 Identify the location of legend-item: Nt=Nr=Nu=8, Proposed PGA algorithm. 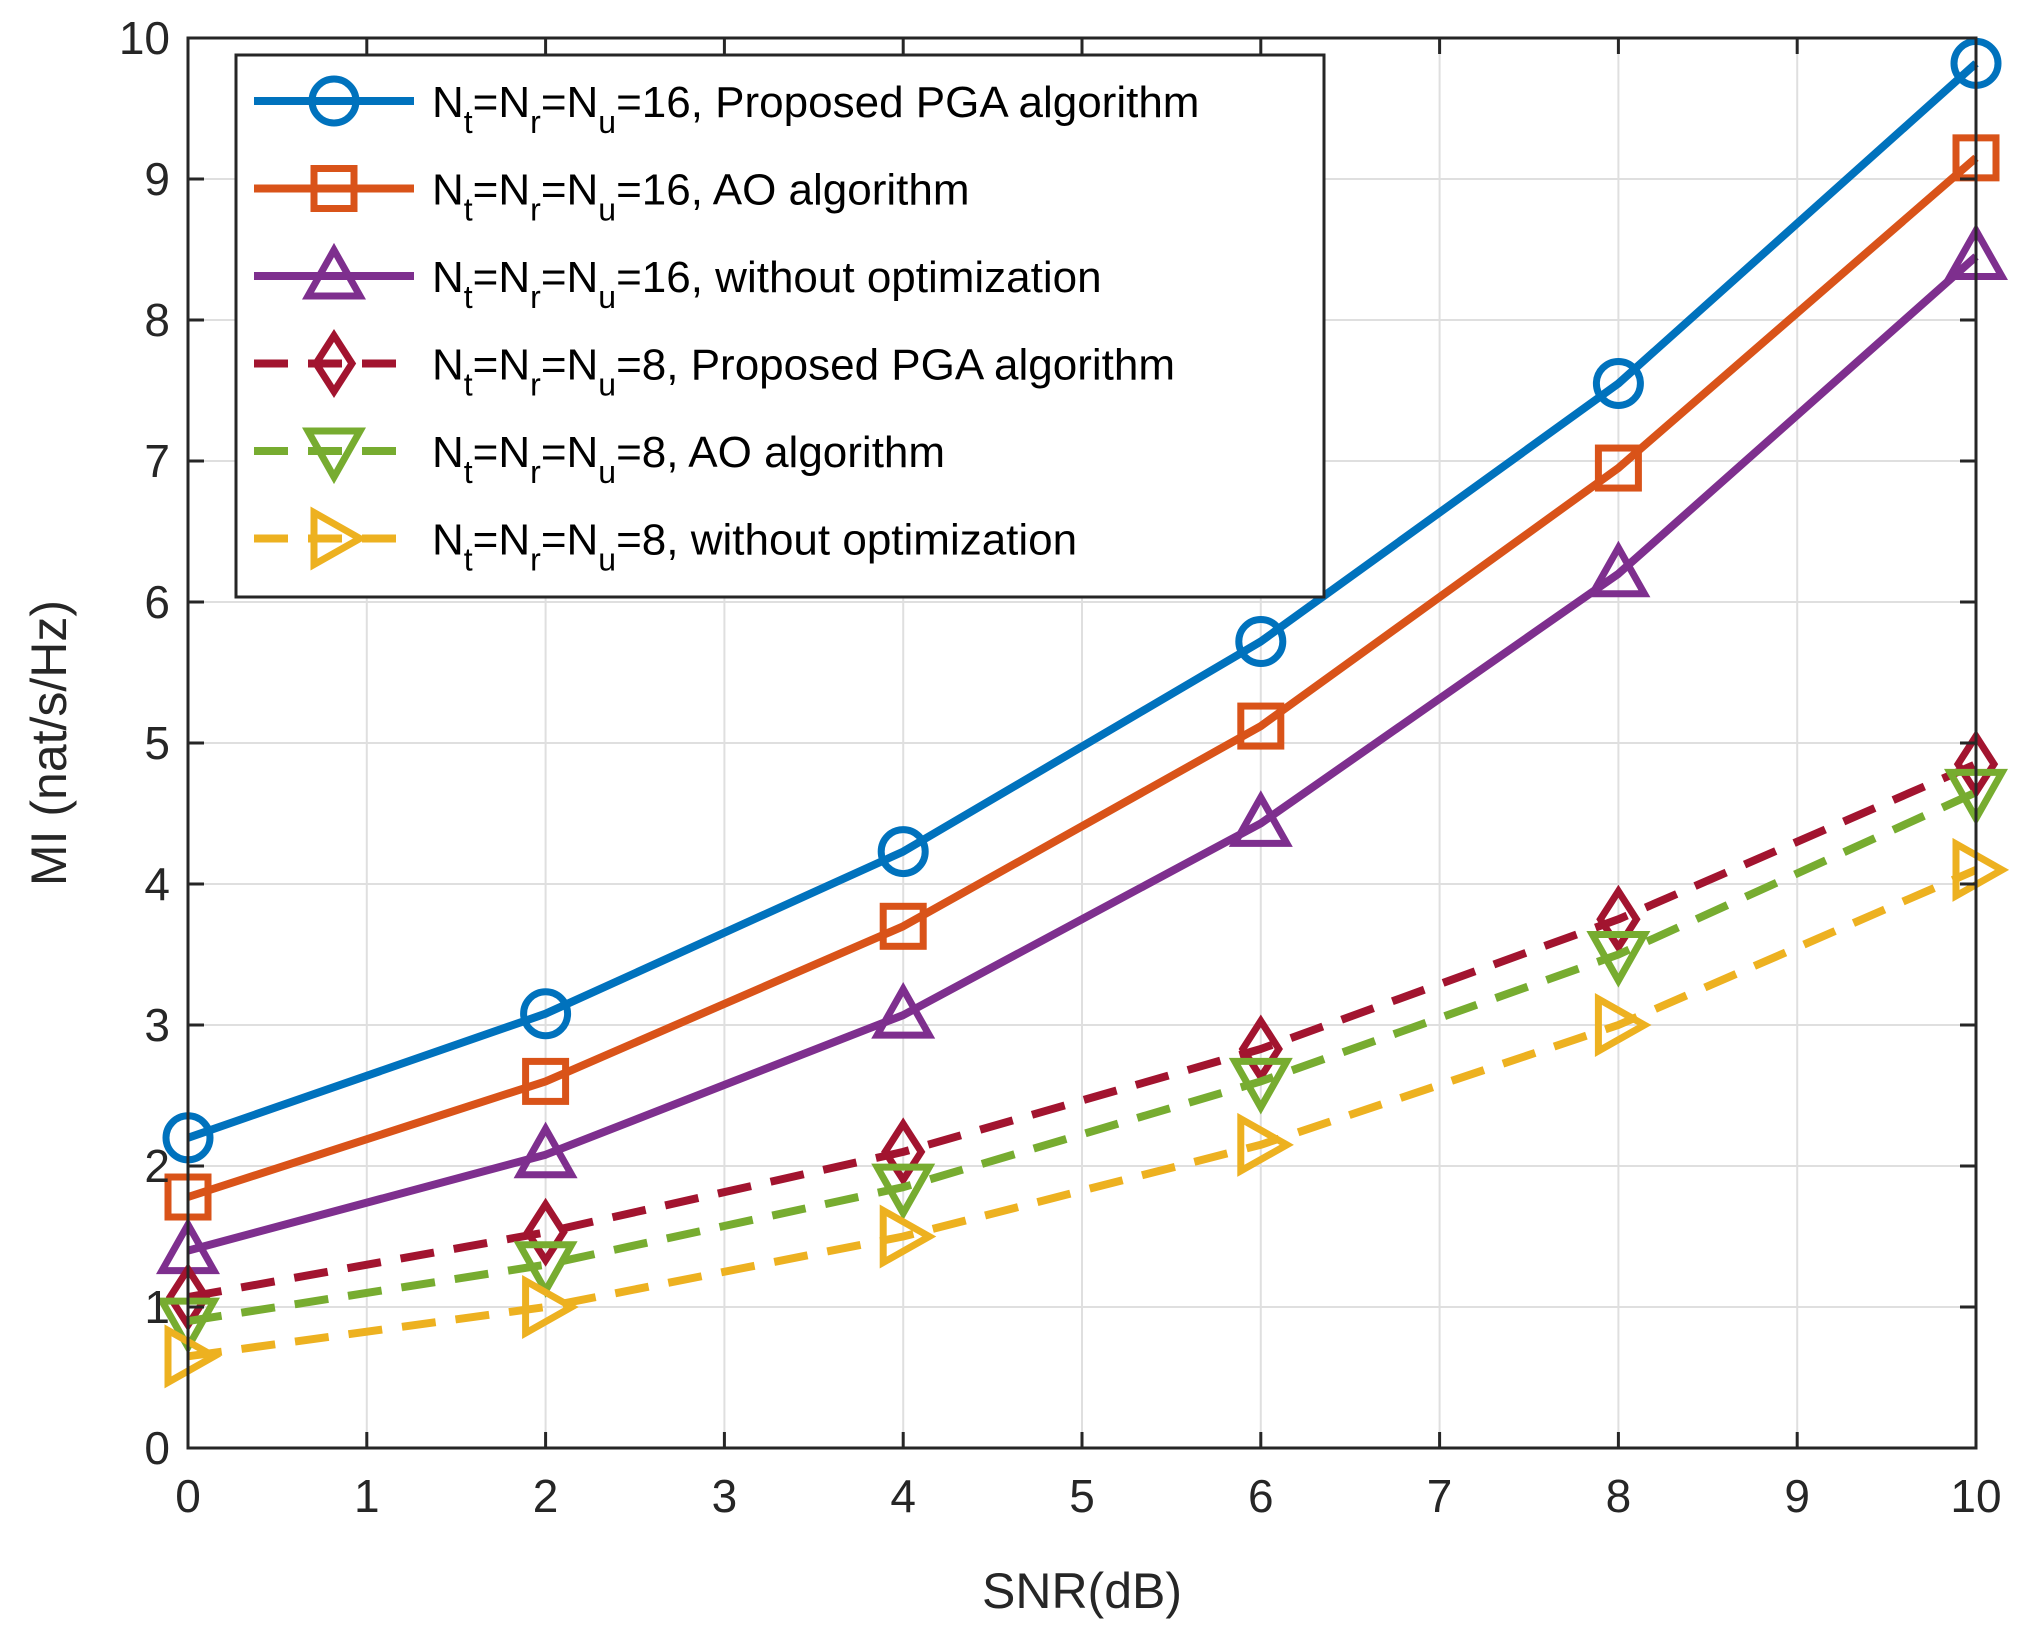
(714, 366).